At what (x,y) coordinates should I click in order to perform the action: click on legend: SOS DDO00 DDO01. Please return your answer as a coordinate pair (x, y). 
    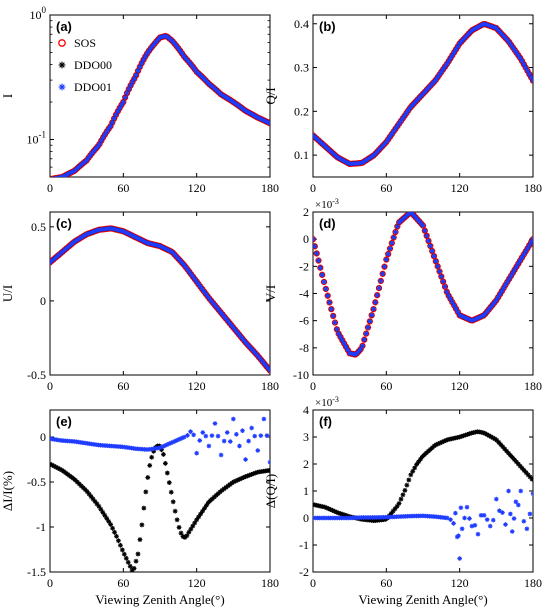
    Looking at the image, I should click on (85, 65).